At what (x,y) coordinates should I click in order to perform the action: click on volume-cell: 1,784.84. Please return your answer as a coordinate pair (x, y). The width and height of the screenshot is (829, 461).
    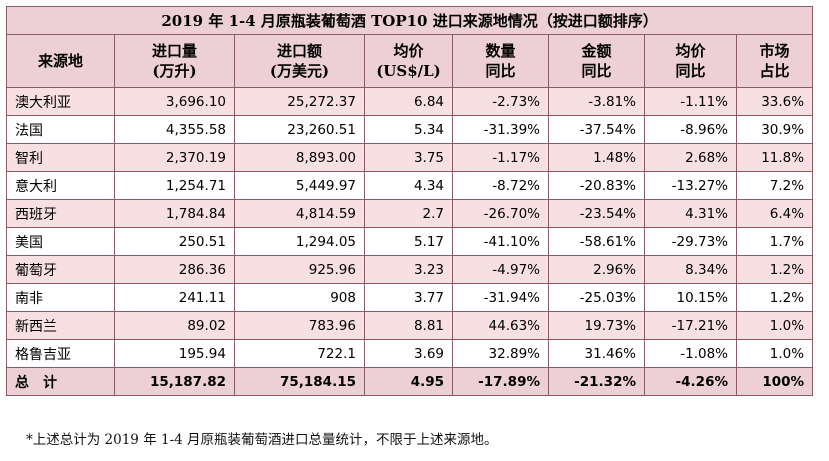
    Looking at the image, I should click on (174, 213).